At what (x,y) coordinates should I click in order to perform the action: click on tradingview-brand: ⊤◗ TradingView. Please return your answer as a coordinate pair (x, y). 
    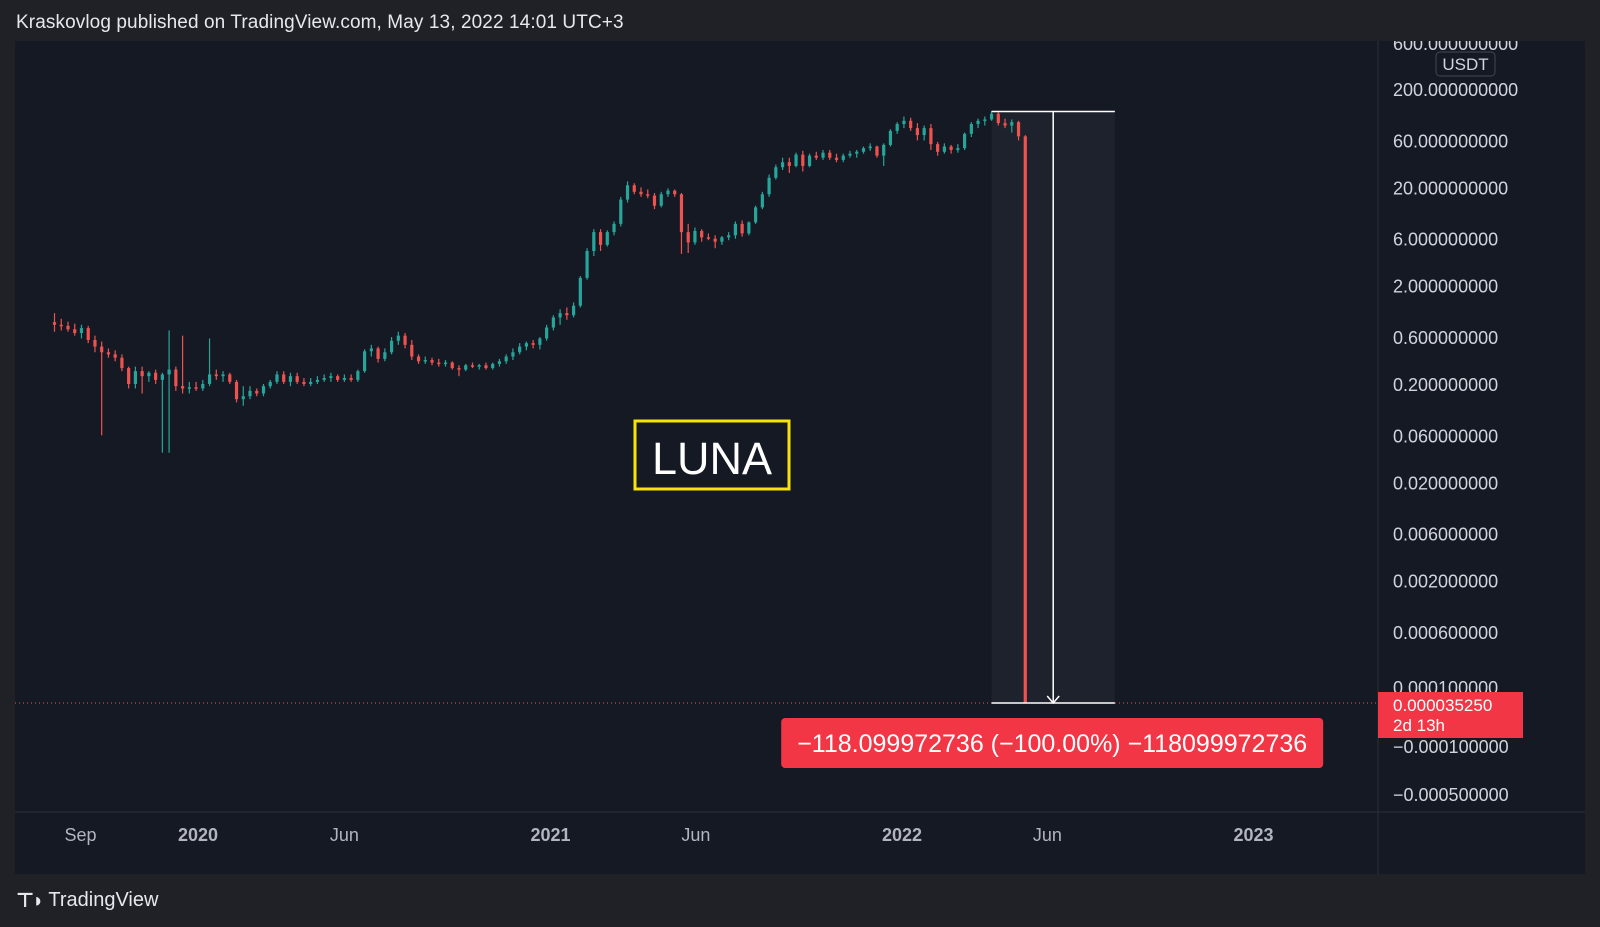
    Looking at the image, I should click on (87, 900).